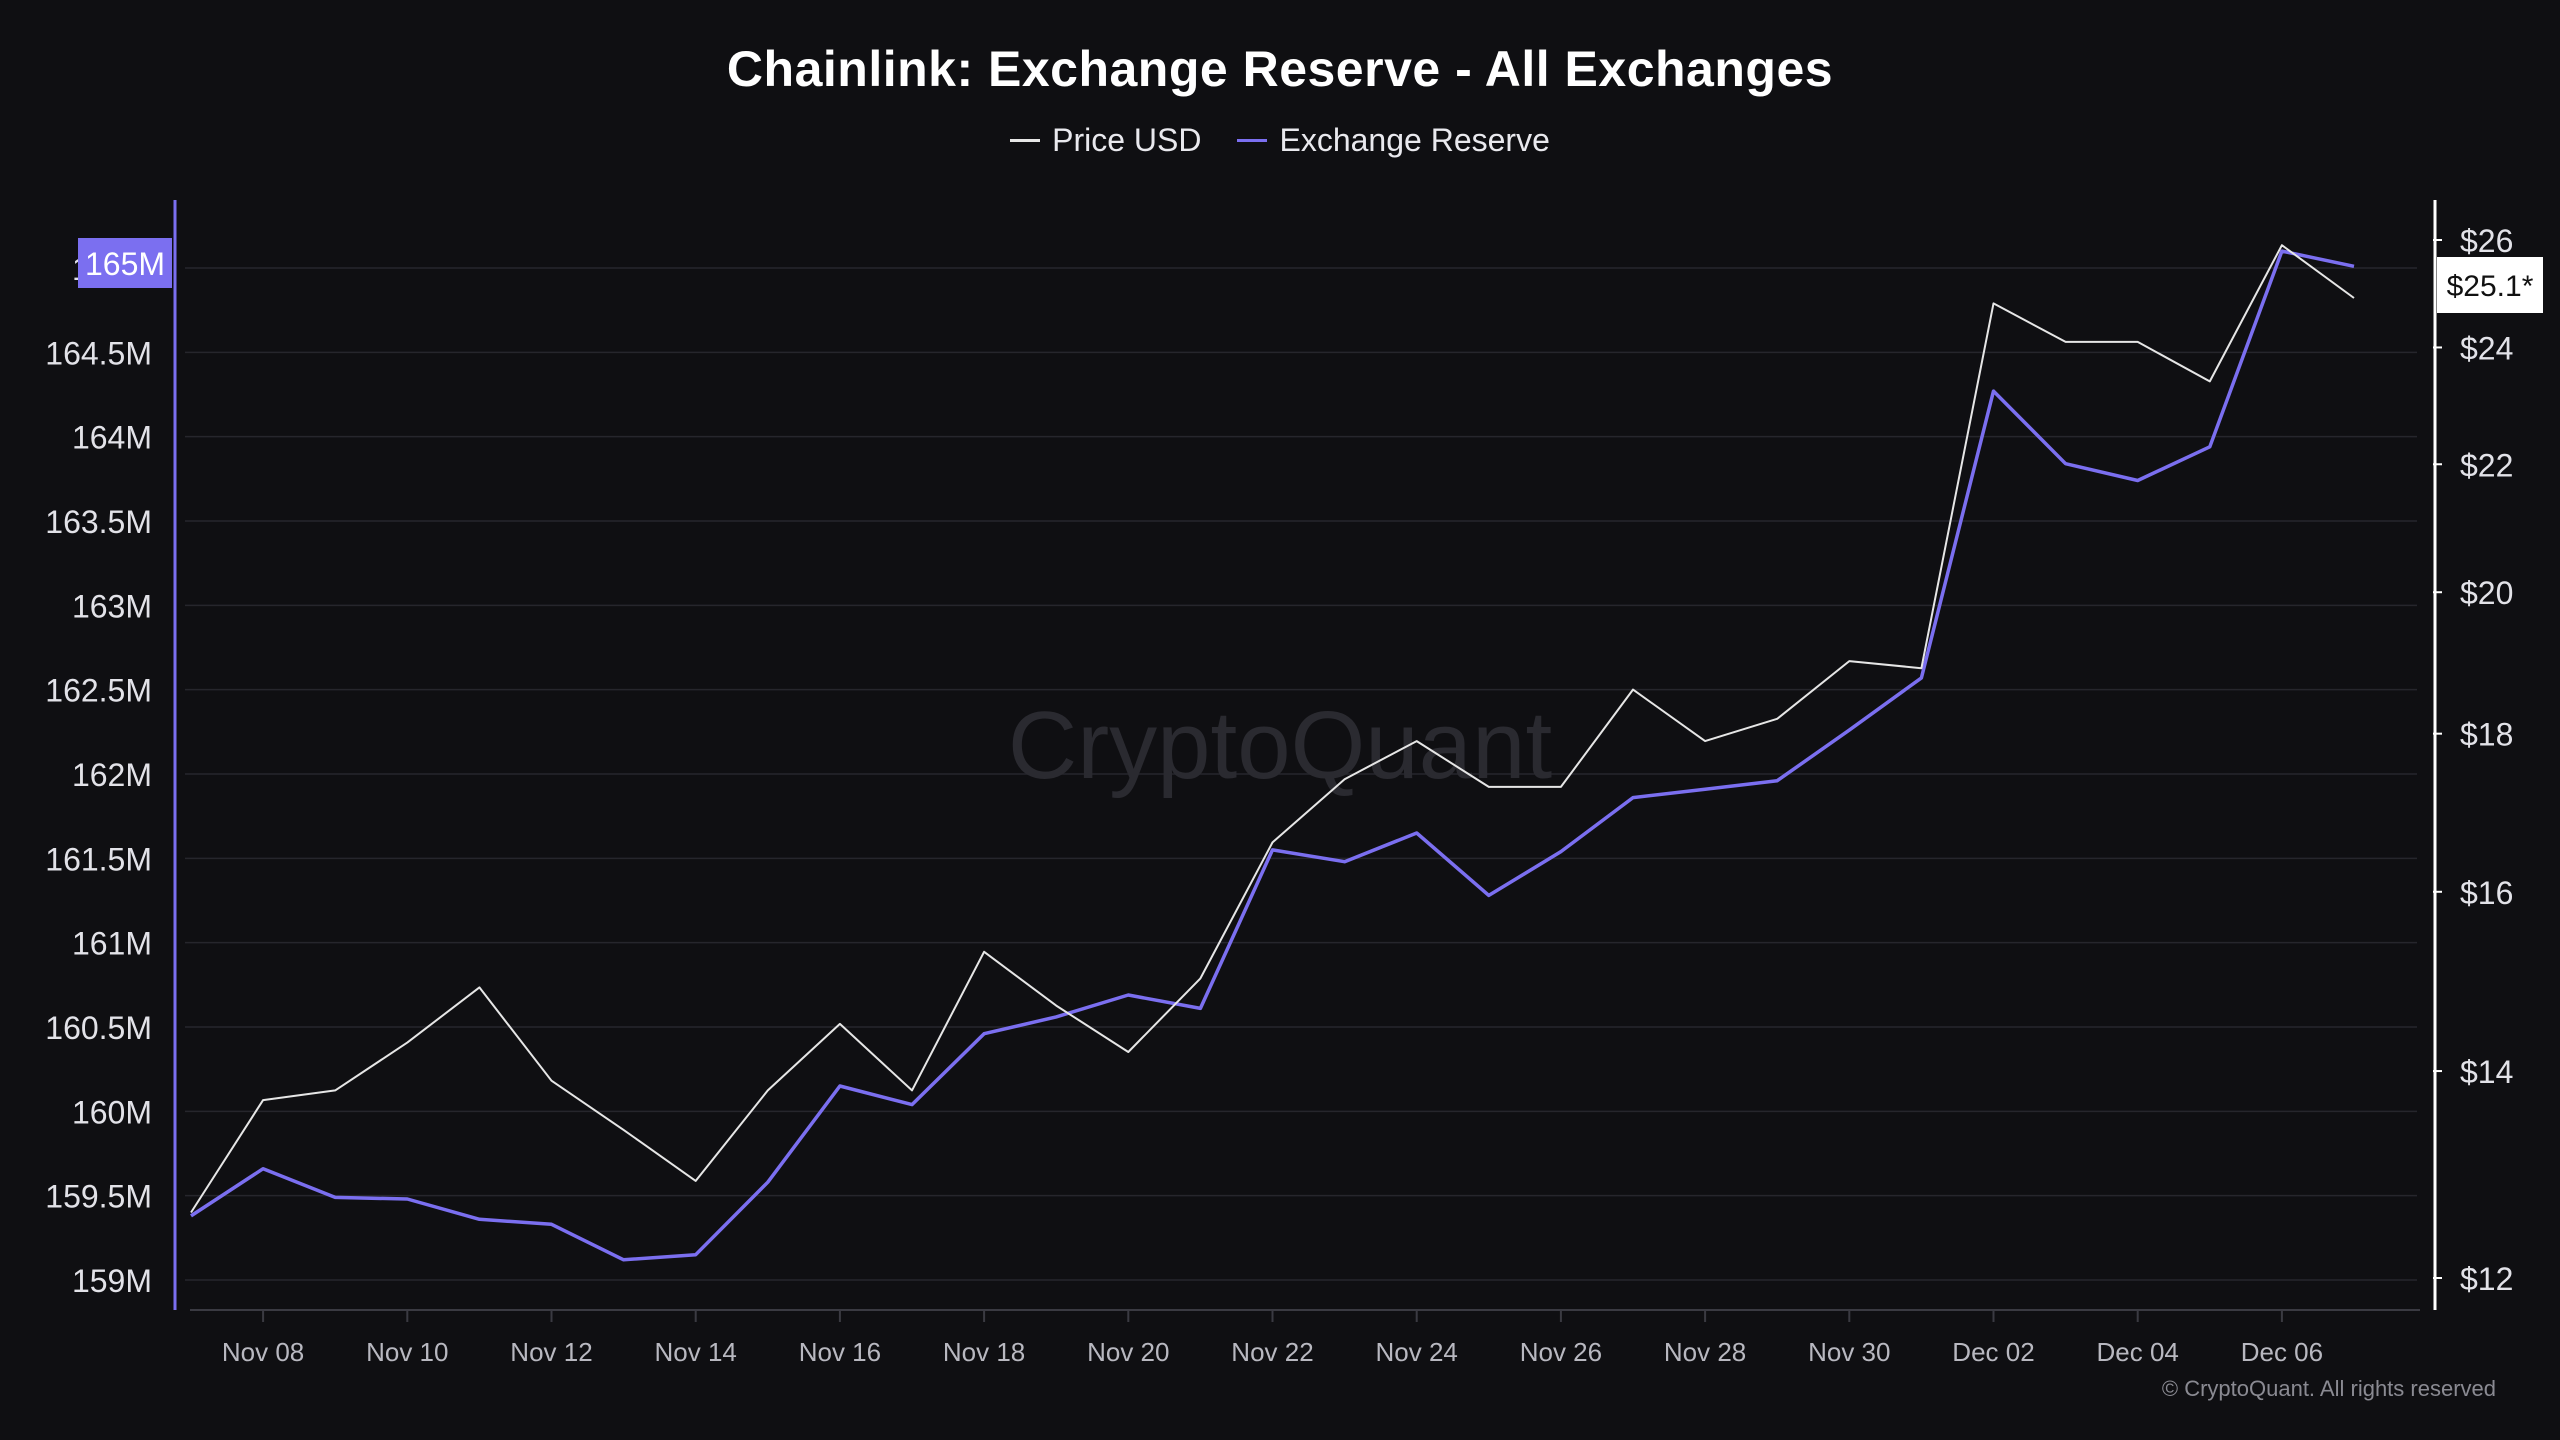 This screenshot has height=1440, width=2560. I want to click on reserve-value-badge-text: 165M, so click(125, 264).